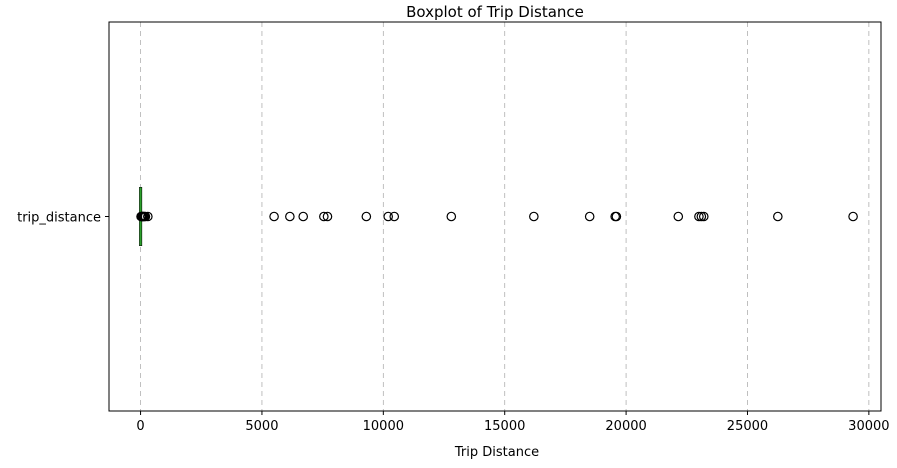  What do you see at coordinates (261, 426) in the screenshot?
I see `x-tick-label: 5000` at bounding box center [261, 426].